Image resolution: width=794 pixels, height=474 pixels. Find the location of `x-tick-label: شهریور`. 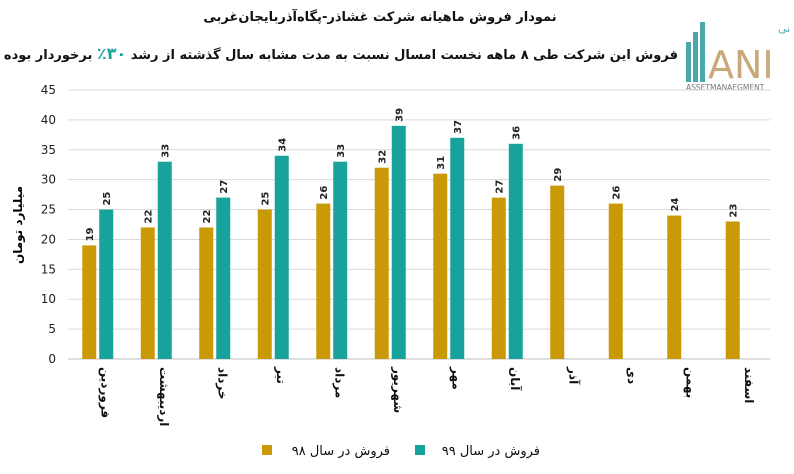

x-tick-label: شهریور is located at coordinates (397, 389).